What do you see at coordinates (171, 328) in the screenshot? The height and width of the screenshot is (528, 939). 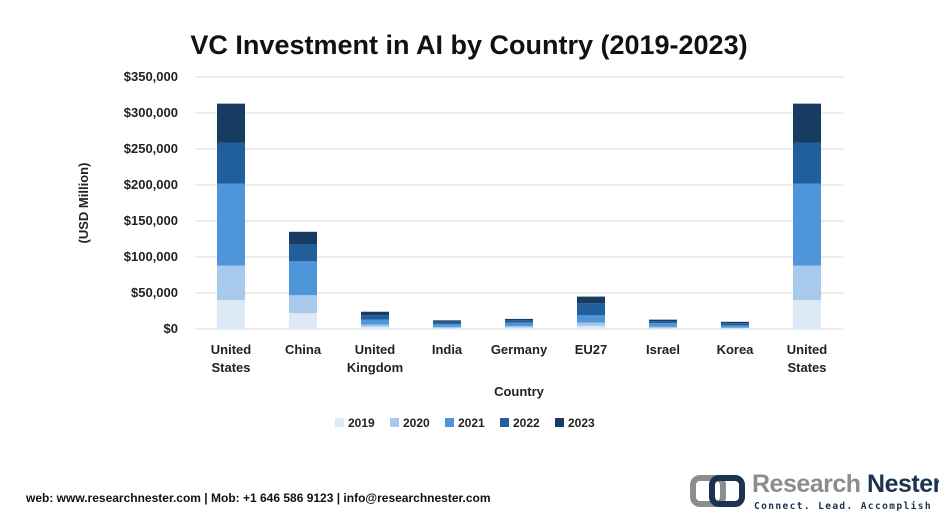 I see `y-tick-label: $0` at bounding box center [171, 328].